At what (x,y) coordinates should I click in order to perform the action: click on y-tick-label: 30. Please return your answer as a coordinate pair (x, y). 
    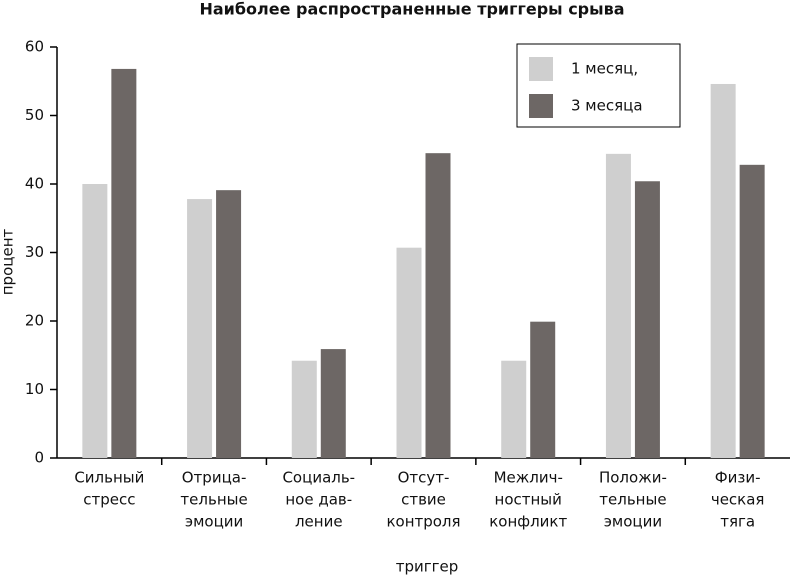
    Looking at the image, I should click on (34, 252).